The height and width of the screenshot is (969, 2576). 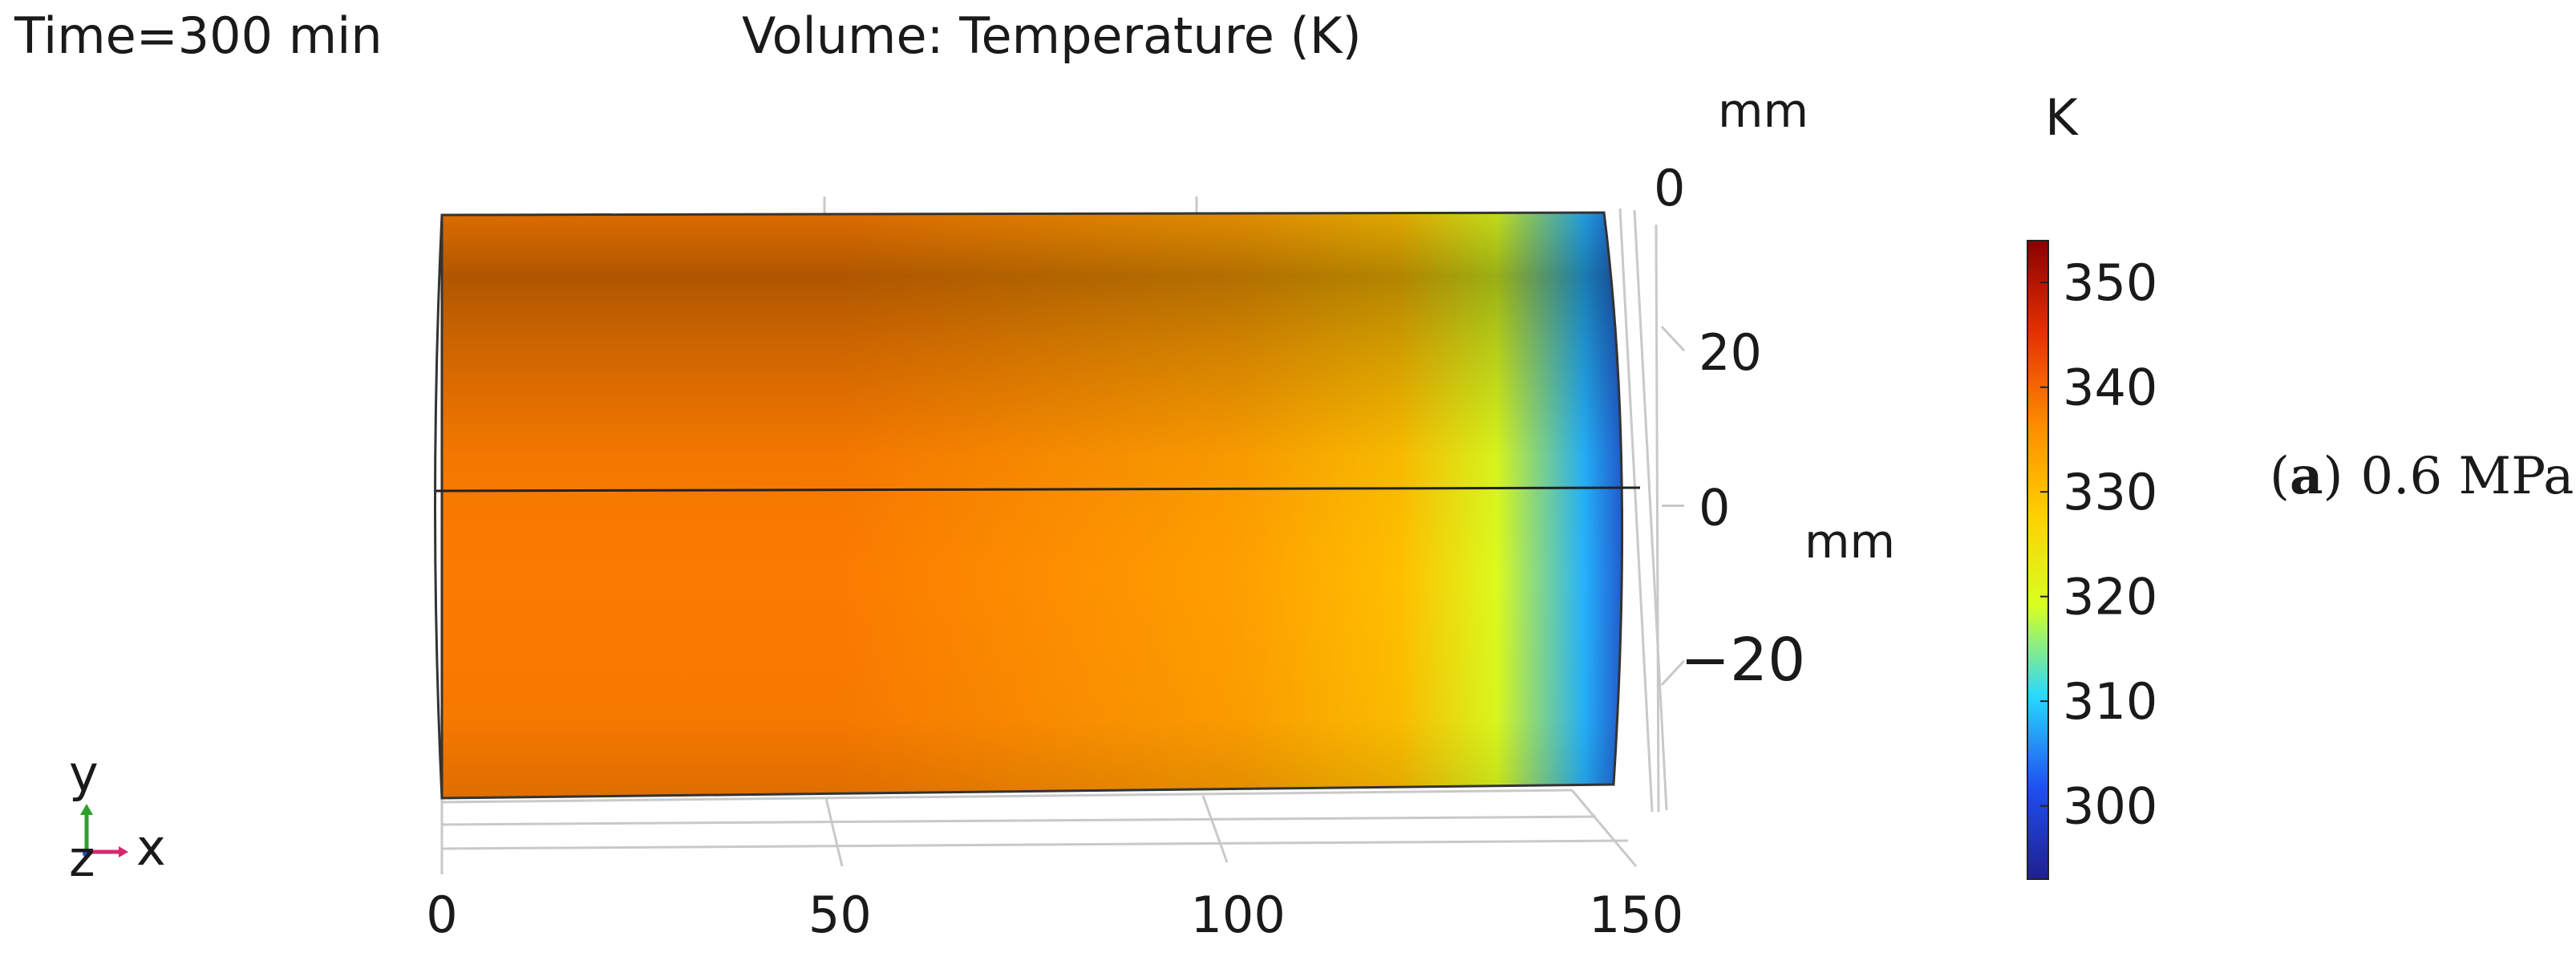 What do you see at coordinates (198, 35) in the screenshot?
I see `time-label: Time=300 min` at bounding box center [198, 35].